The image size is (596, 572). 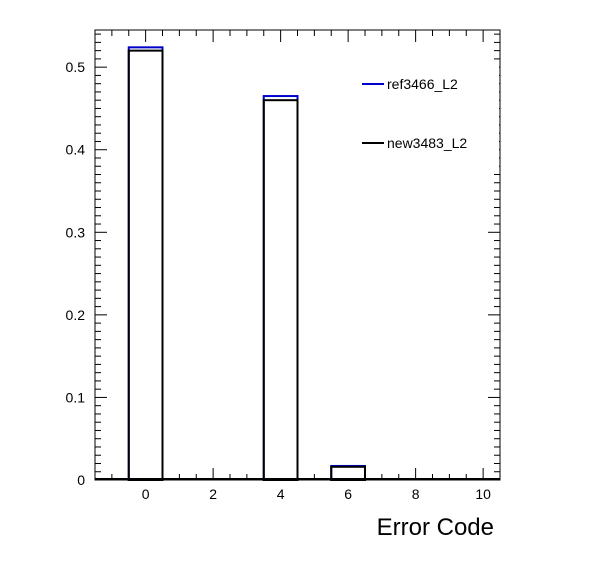 What do you see at coordinates (76, 150) in the screenshot?
I see `y-tick-label: 0.4` at bounding box center [76, 150].